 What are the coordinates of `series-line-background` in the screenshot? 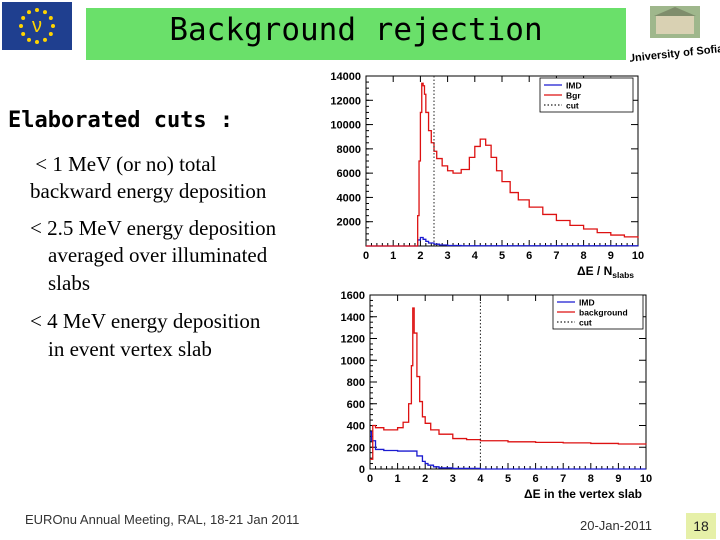 It's located at (508, 383).